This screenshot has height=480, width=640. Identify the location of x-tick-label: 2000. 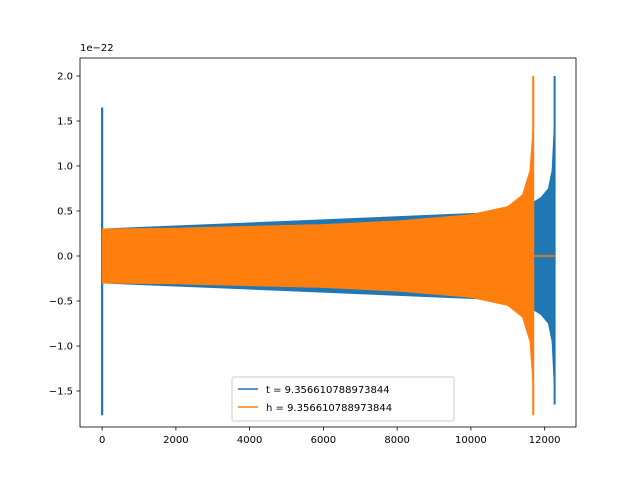
(175, 440).